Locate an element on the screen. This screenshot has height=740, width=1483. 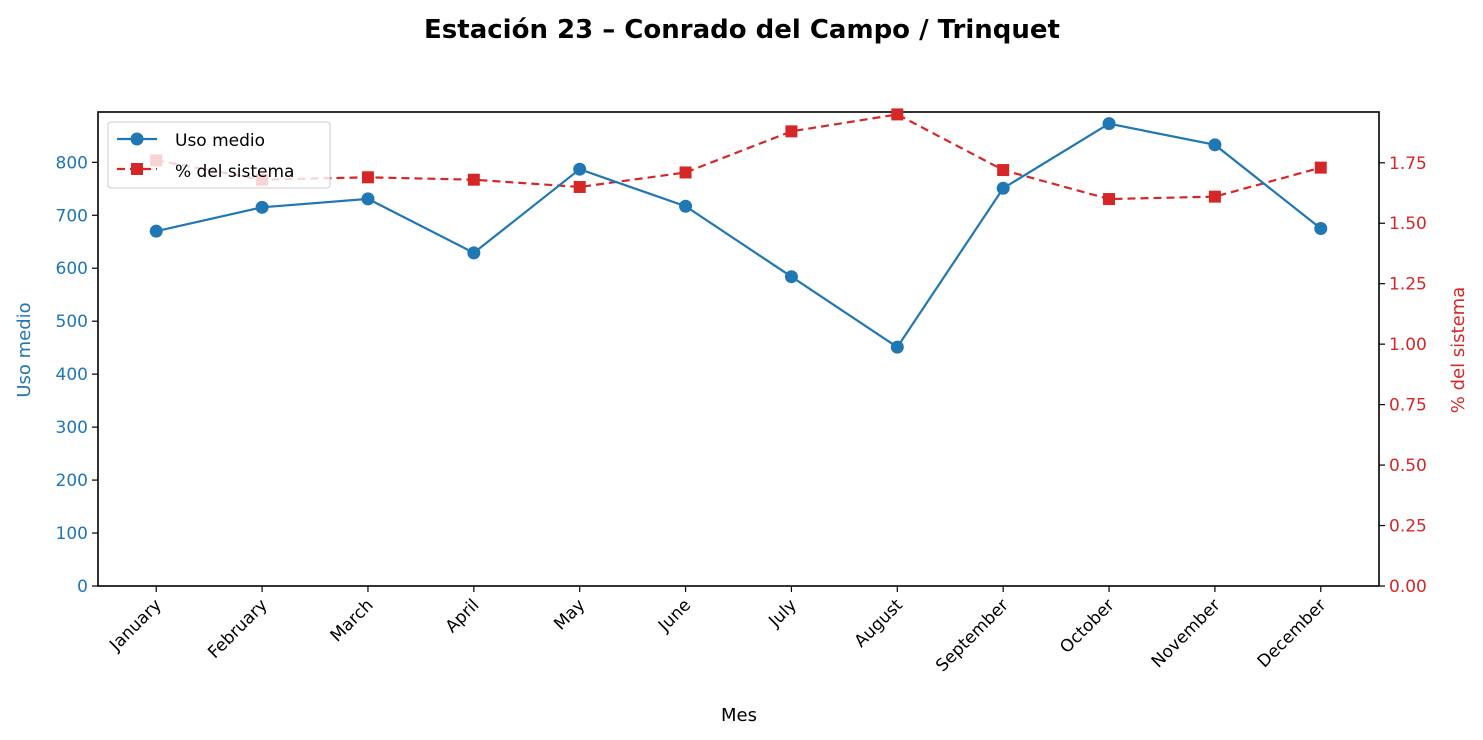
x-axis-label: Mes is located at coordinates (739, 715).